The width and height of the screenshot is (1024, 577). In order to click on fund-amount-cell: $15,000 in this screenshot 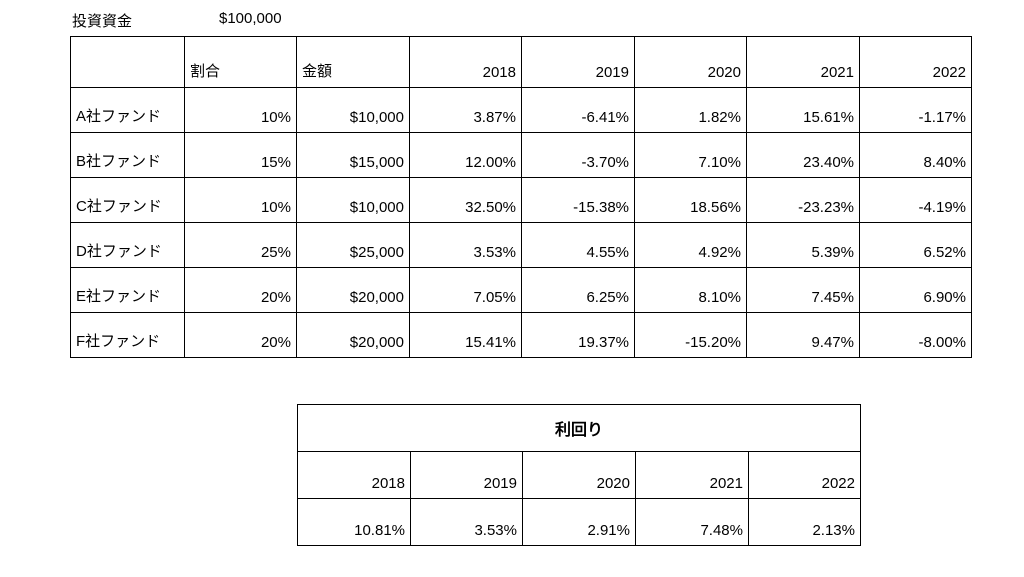, I will do `click(353, 155)`.